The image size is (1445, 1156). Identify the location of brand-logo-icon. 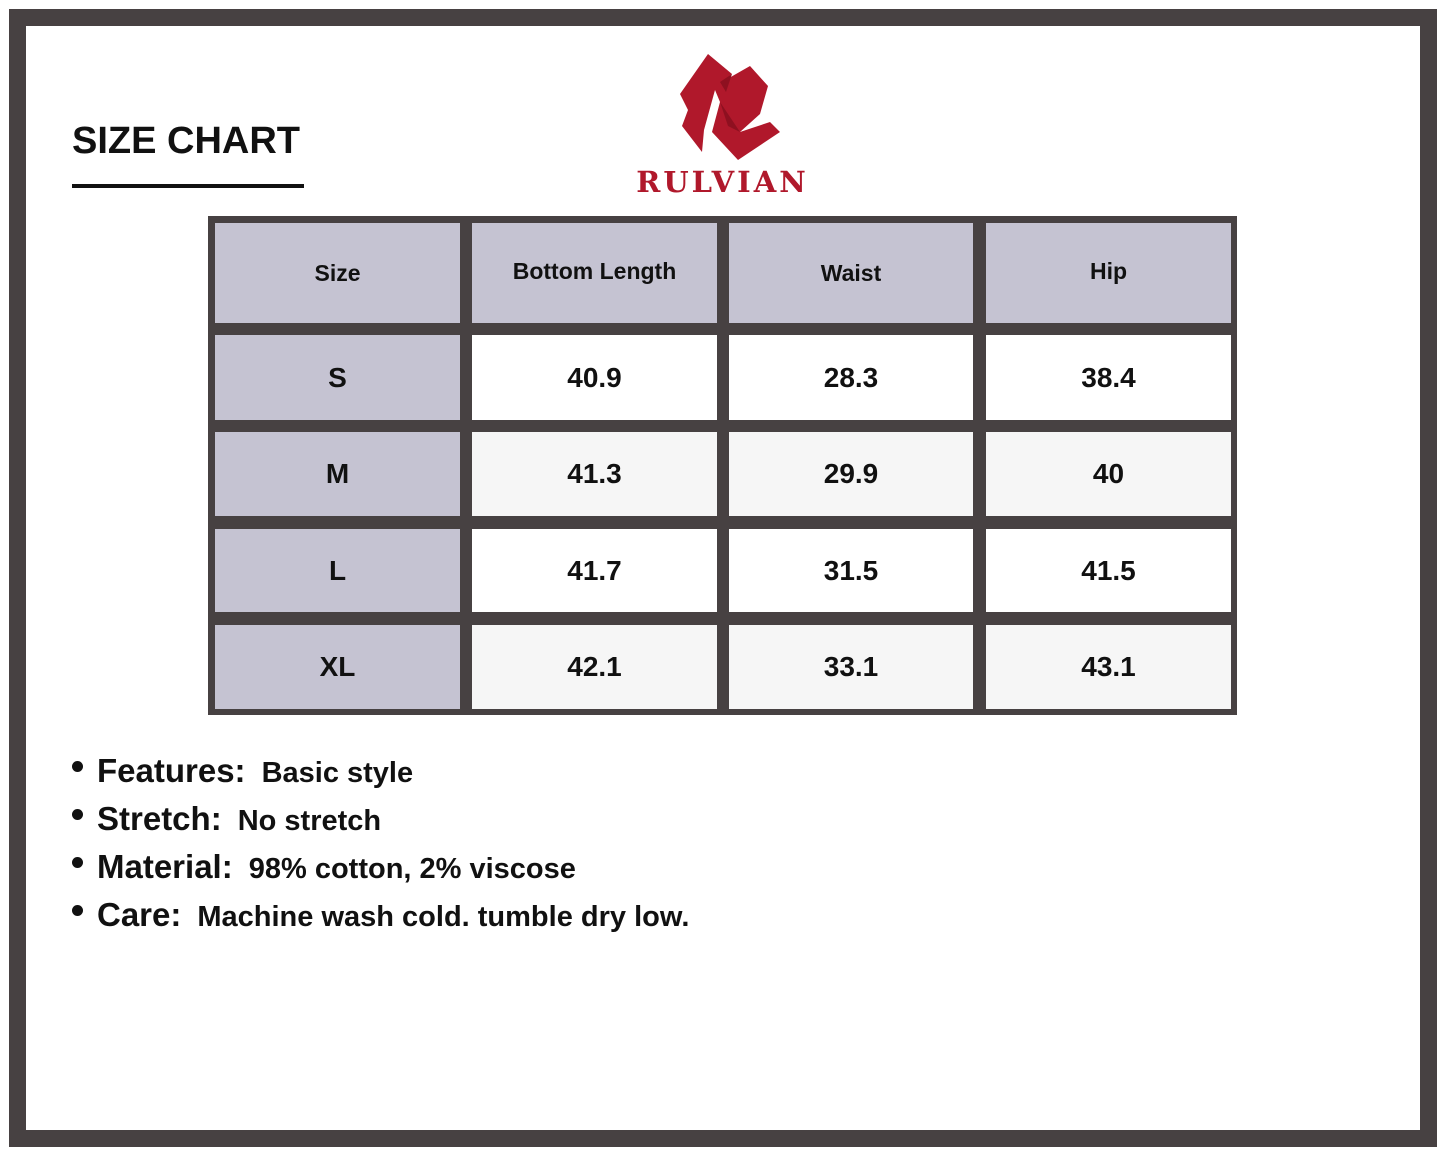
(730, 107).